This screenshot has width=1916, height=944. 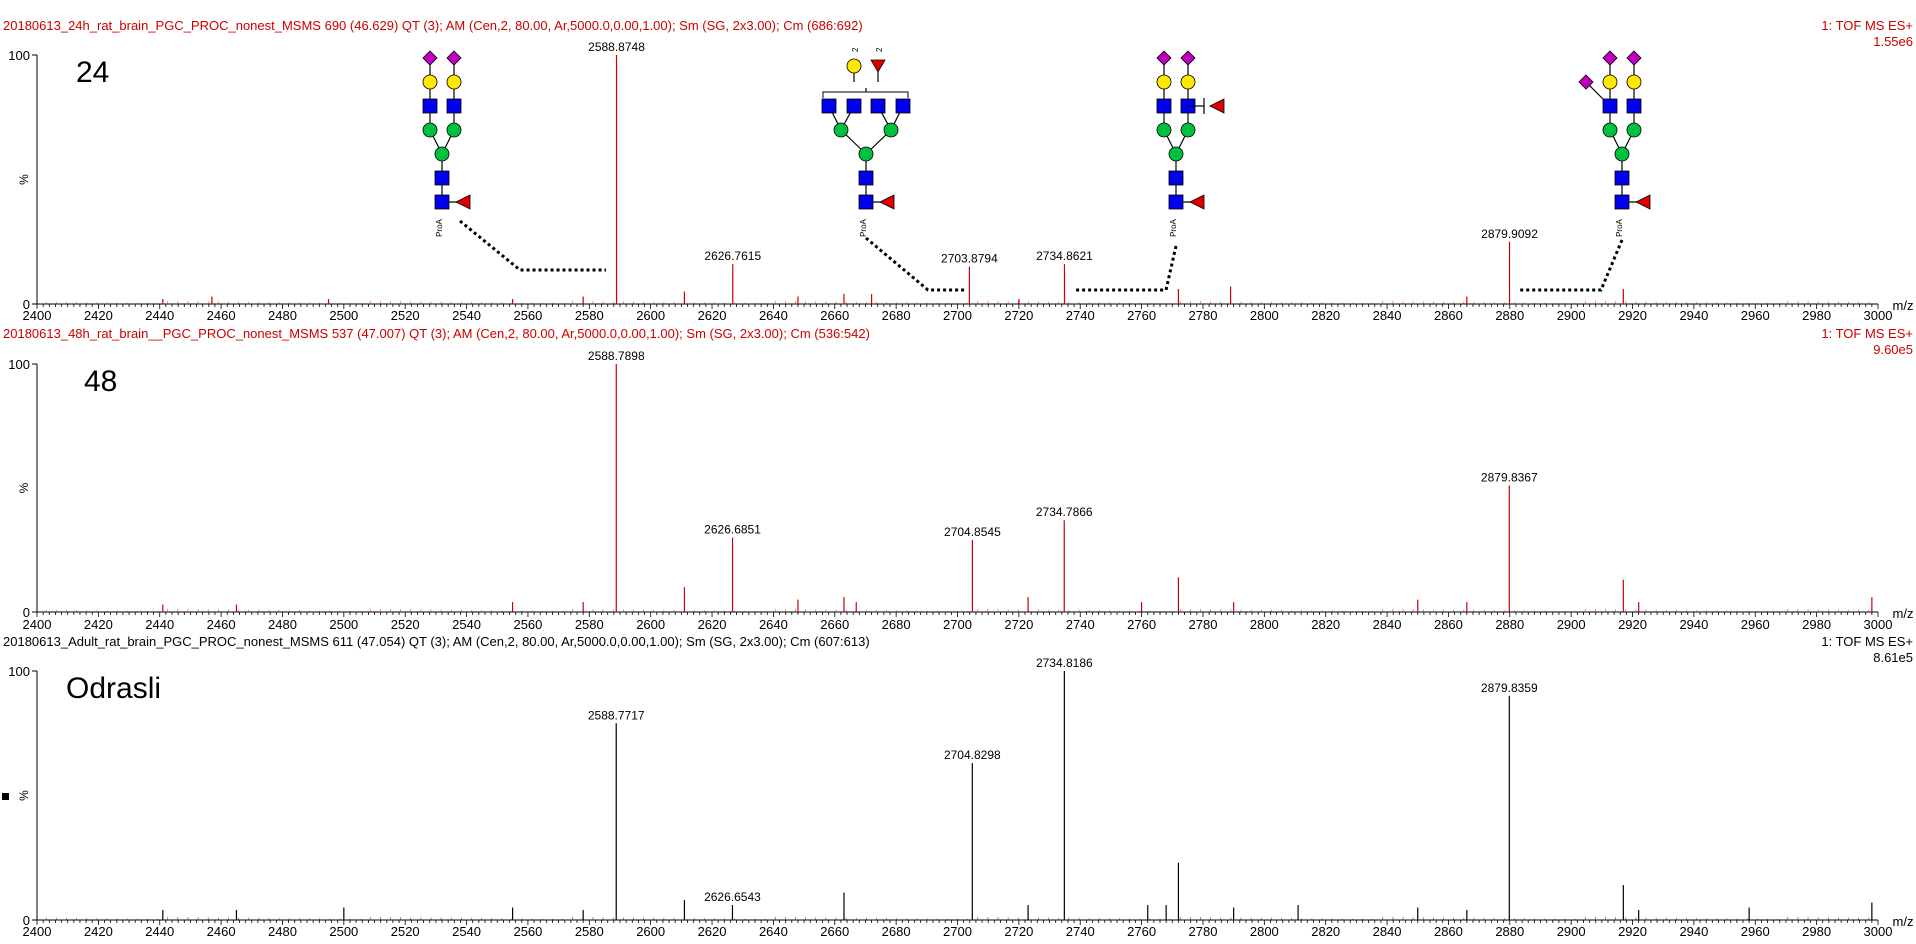 What do you see at coordinates (1509, 624) in the screenshot?
I see `x-tick-label: 2880` at bounding box center [1509, 624].